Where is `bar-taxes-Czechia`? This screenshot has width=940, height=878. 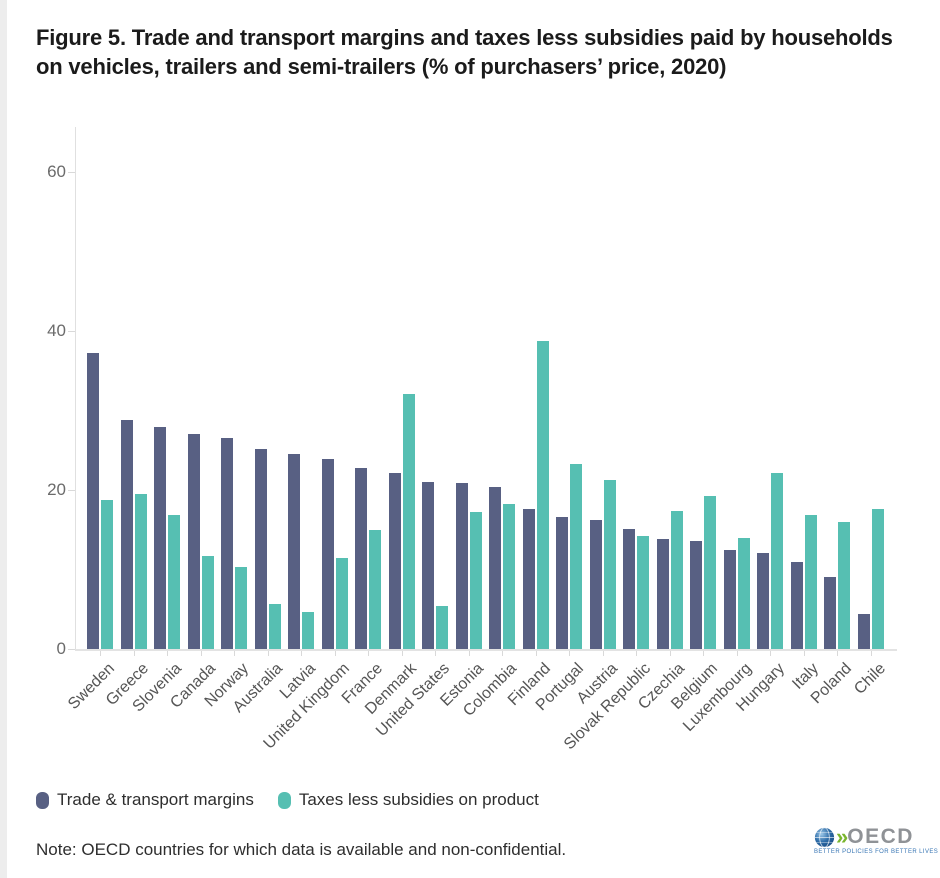
bar-taxes-Czechia is located at coordinates (676, 580).